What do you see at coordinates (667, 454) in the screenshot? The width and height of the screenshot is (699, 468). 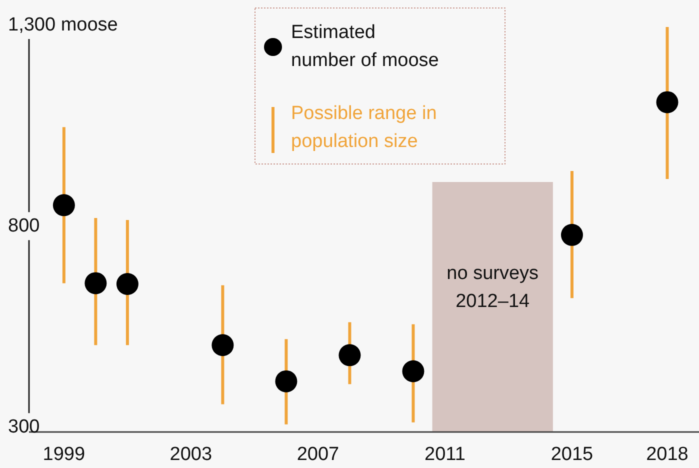 I see `x-tick-label: 2018` at bounding box center [667, 454].